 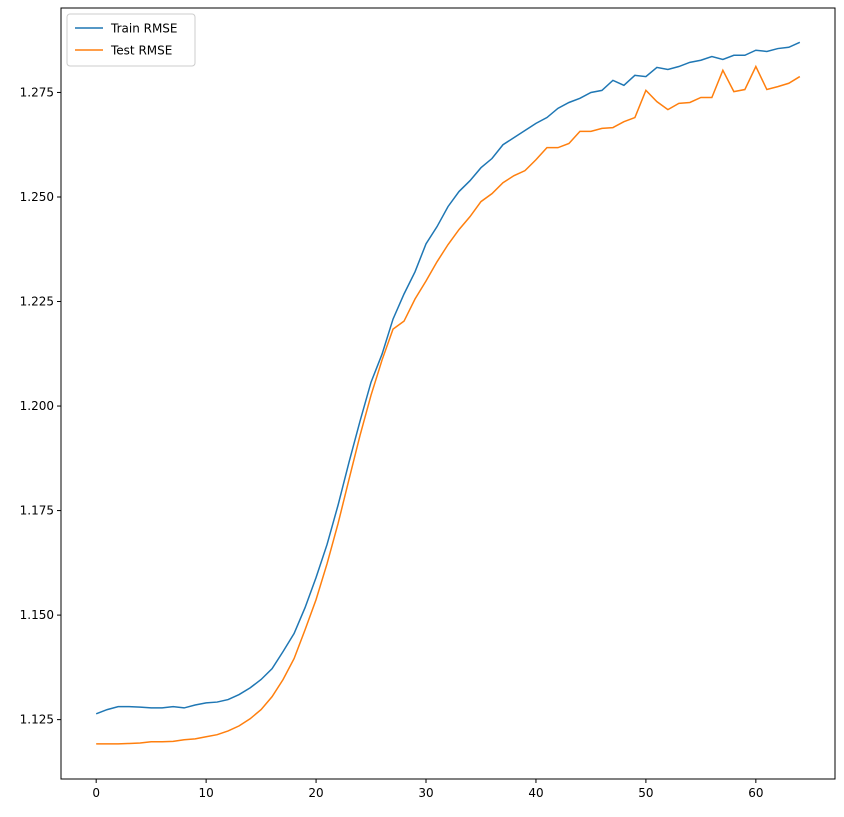 I want to click on y-tick-label: 1.125, so click(x=37, y=720).